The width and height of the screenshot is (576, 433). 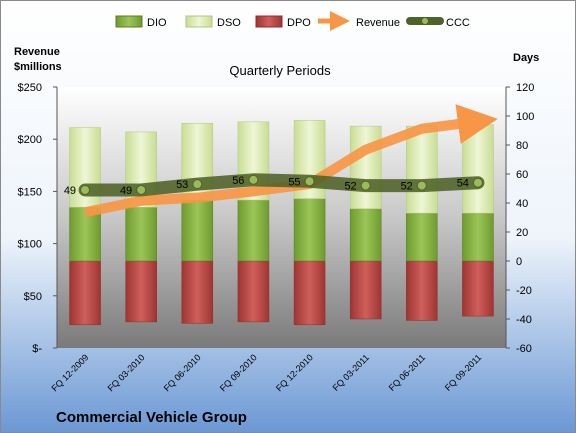 What do you see at coordinates (519, 262) in the screenshot?
I see `right-tick-label: 0` at bounding box center [519, 262].